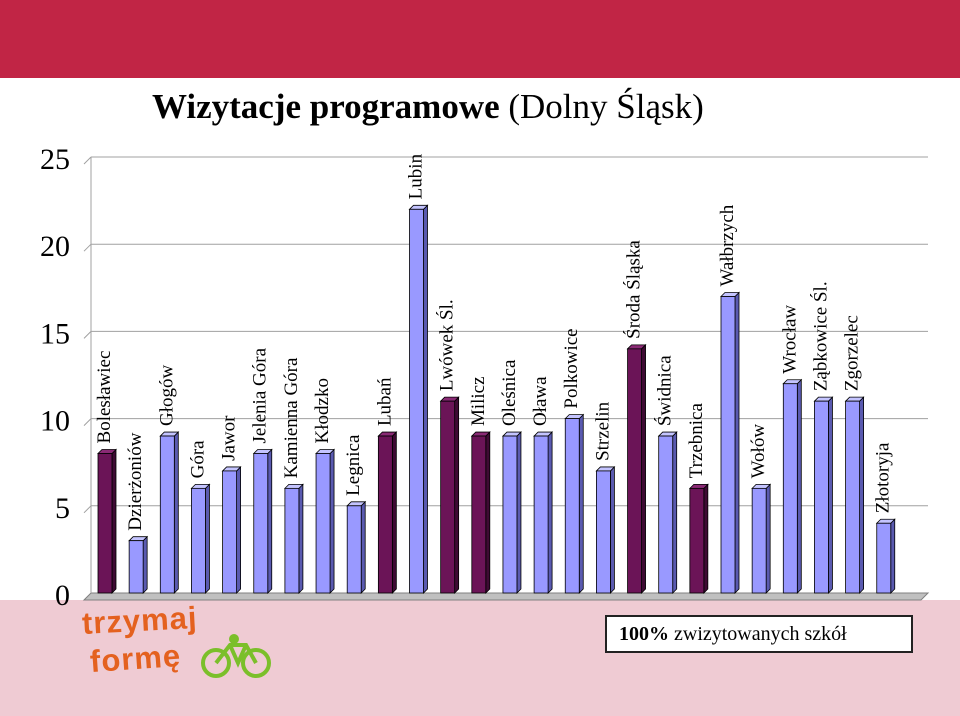 The width and height of the screenshot is (960, 716). I want to click on category-label: Świdnica, so click(665, 390).